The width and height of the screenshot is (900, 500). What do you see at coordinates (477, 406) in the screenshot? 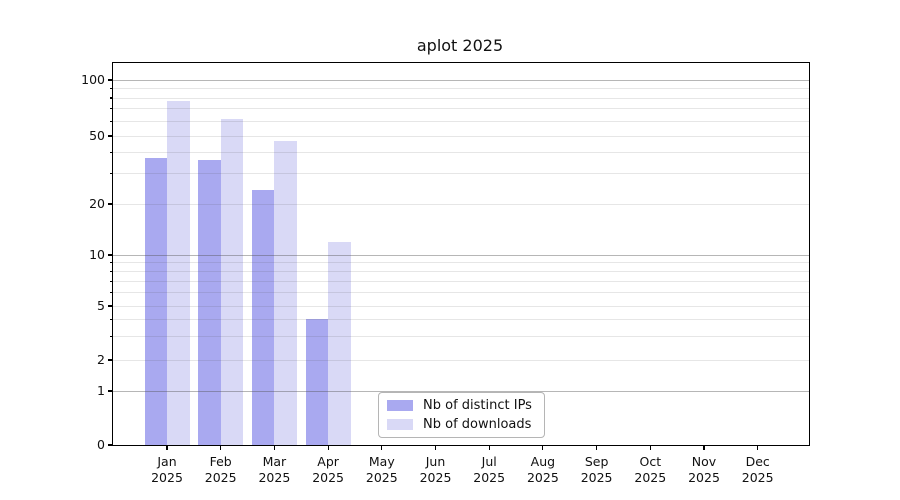
I see `legend-label: Nb of distinct IPs` at bounding box center [477, 406].